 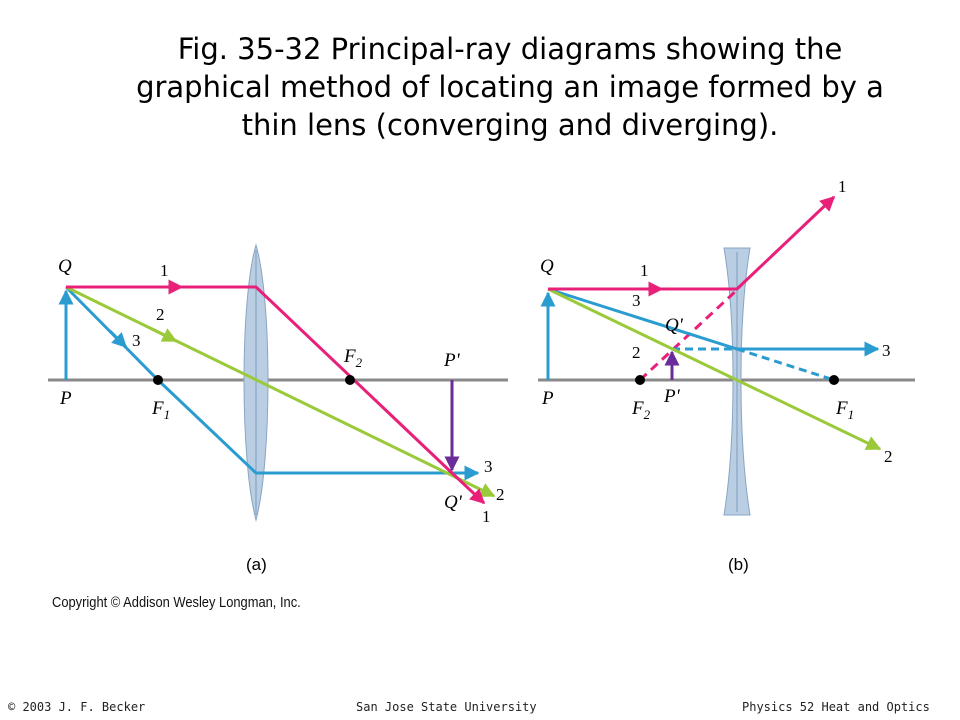 I want to click on focal-point-f2-b, so click(x=640, y=380).